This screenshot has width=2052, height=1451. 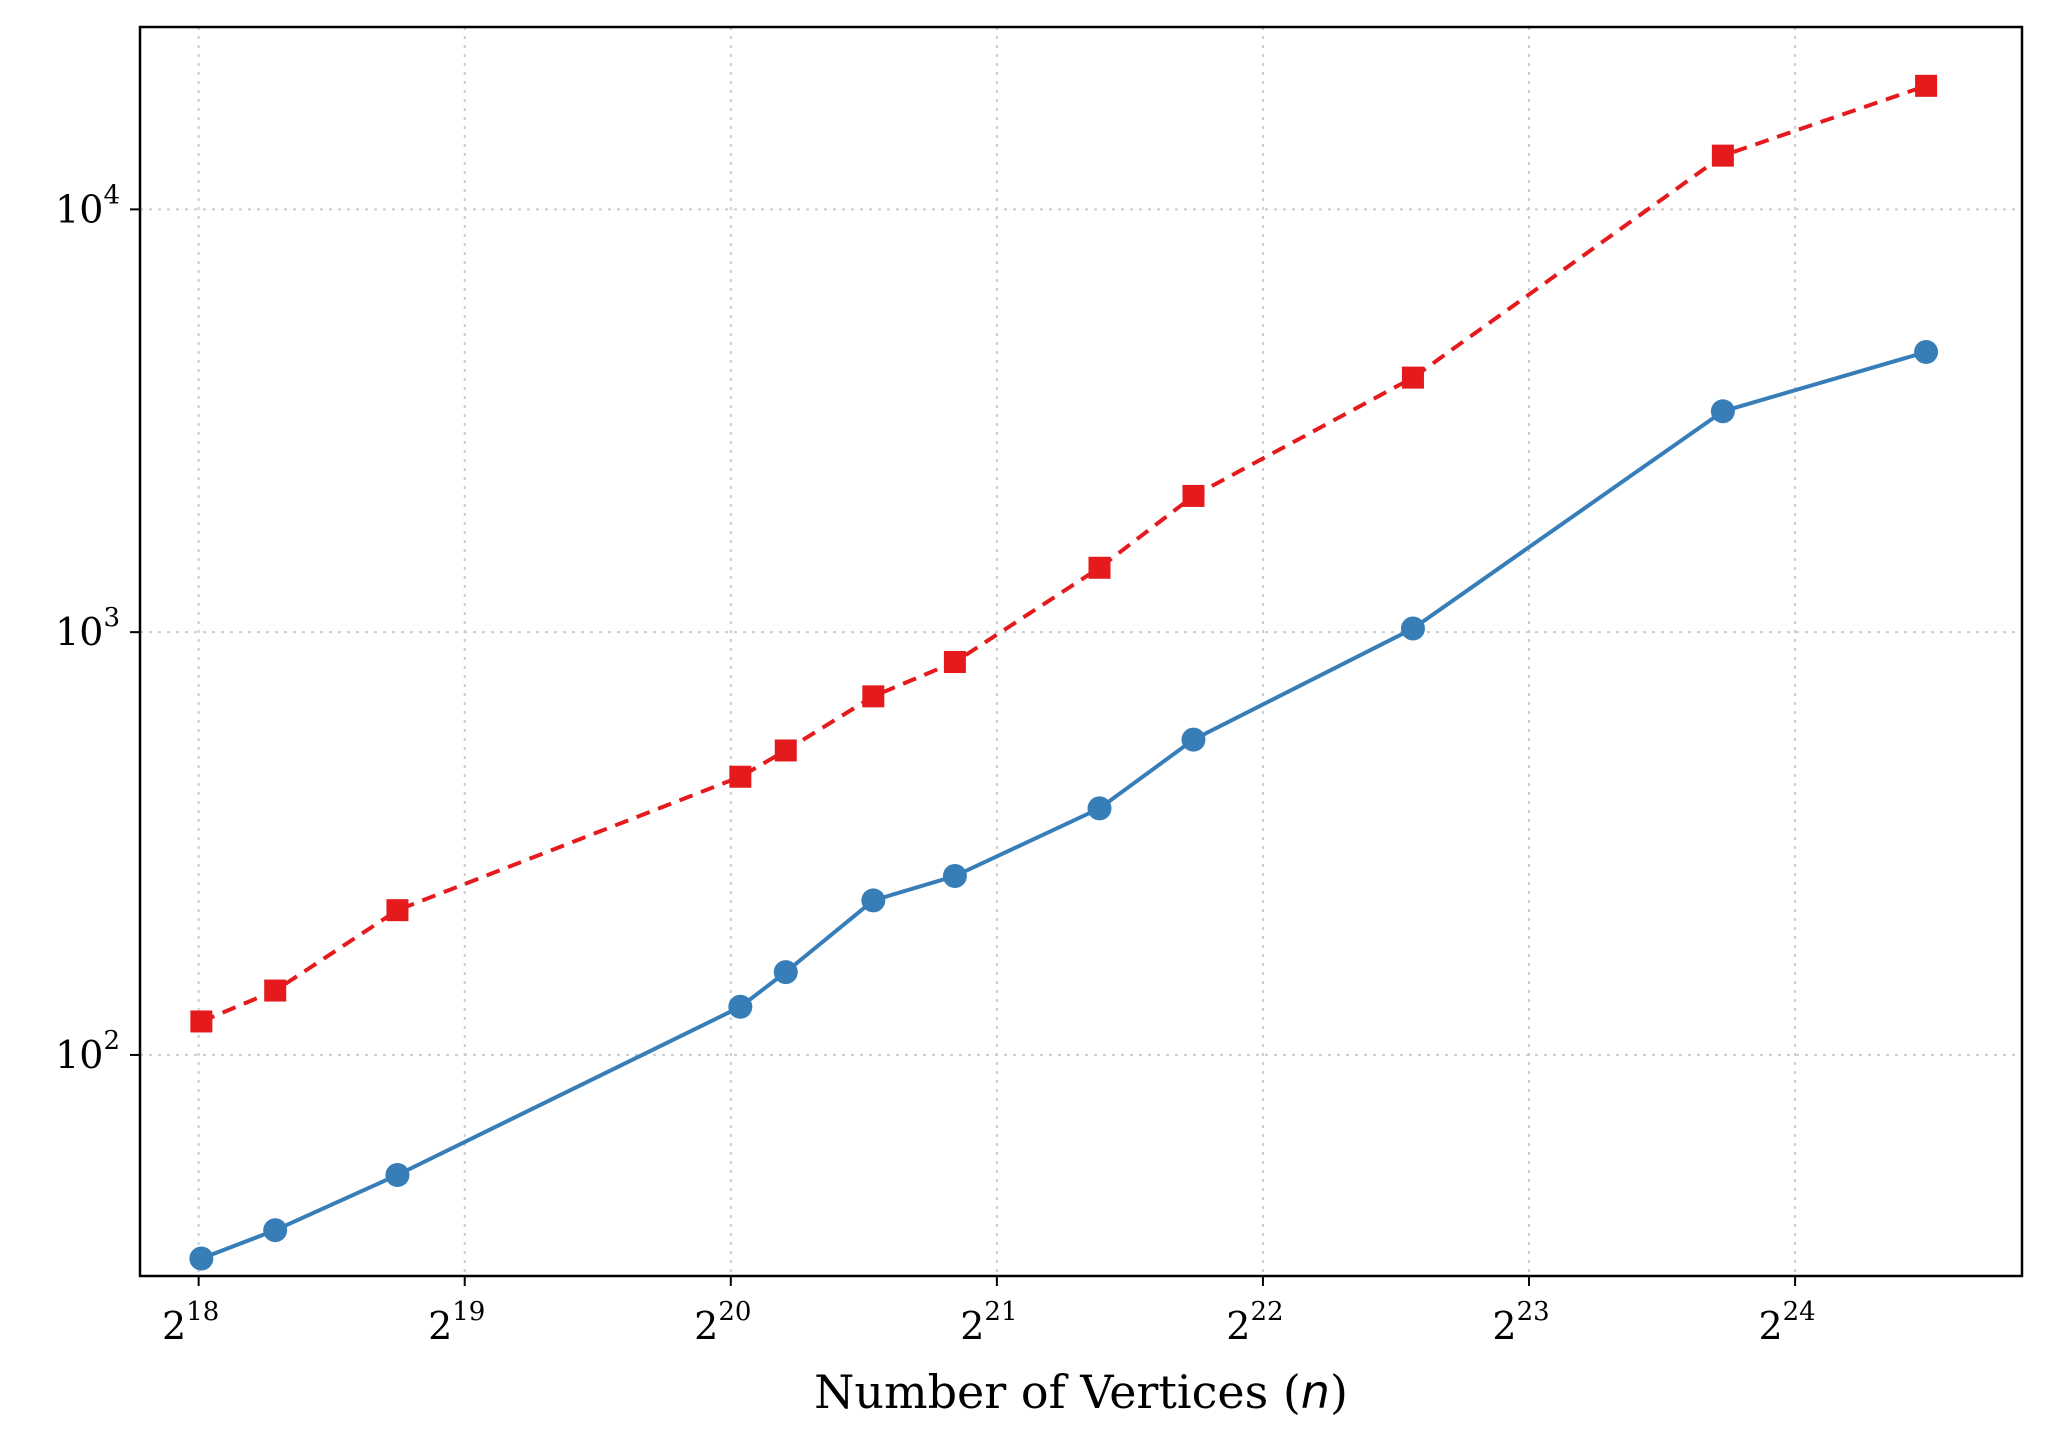 I want to click on x-tick-label: 220, so click(x=722, y=1322).